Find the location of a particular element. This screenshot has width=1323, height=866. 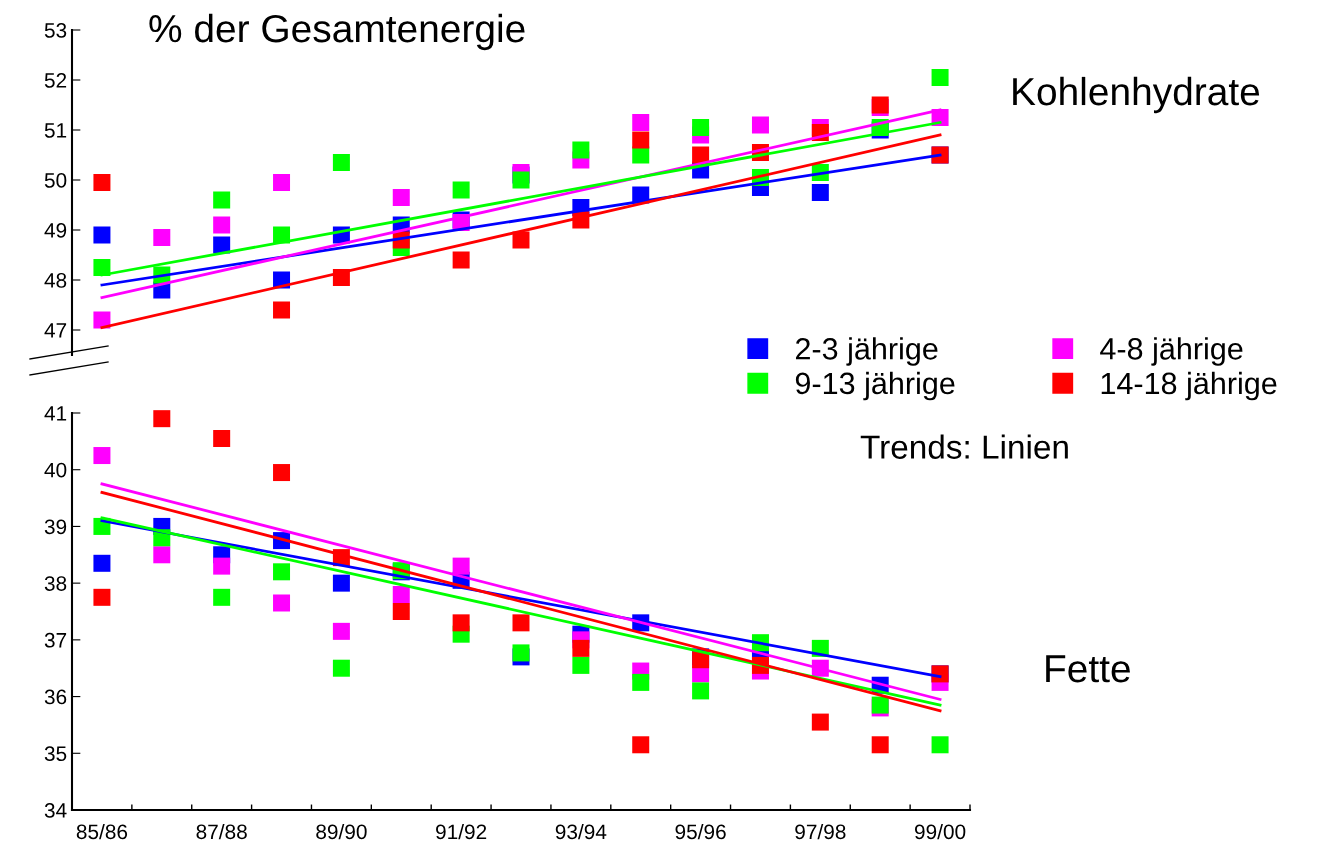

y-tick-label: 41 is located at coordinates (55, 413).